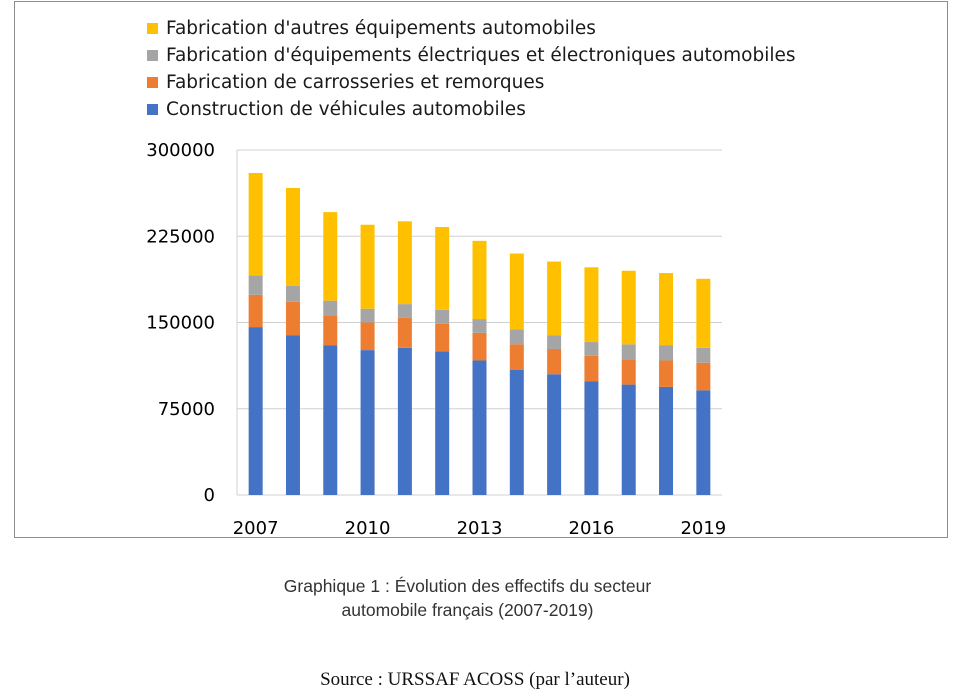  What do you see at coordinates (292, 415) in the screenshot?
I see `bar-segment-2008-s0` at bounding box center [292, 415].